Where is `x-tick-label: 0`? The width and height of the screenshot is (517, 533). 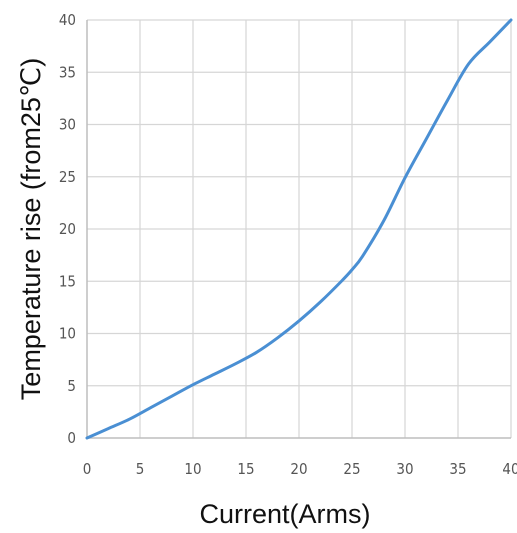 x-tick-label: 0 is located at coordinates (87, 469).